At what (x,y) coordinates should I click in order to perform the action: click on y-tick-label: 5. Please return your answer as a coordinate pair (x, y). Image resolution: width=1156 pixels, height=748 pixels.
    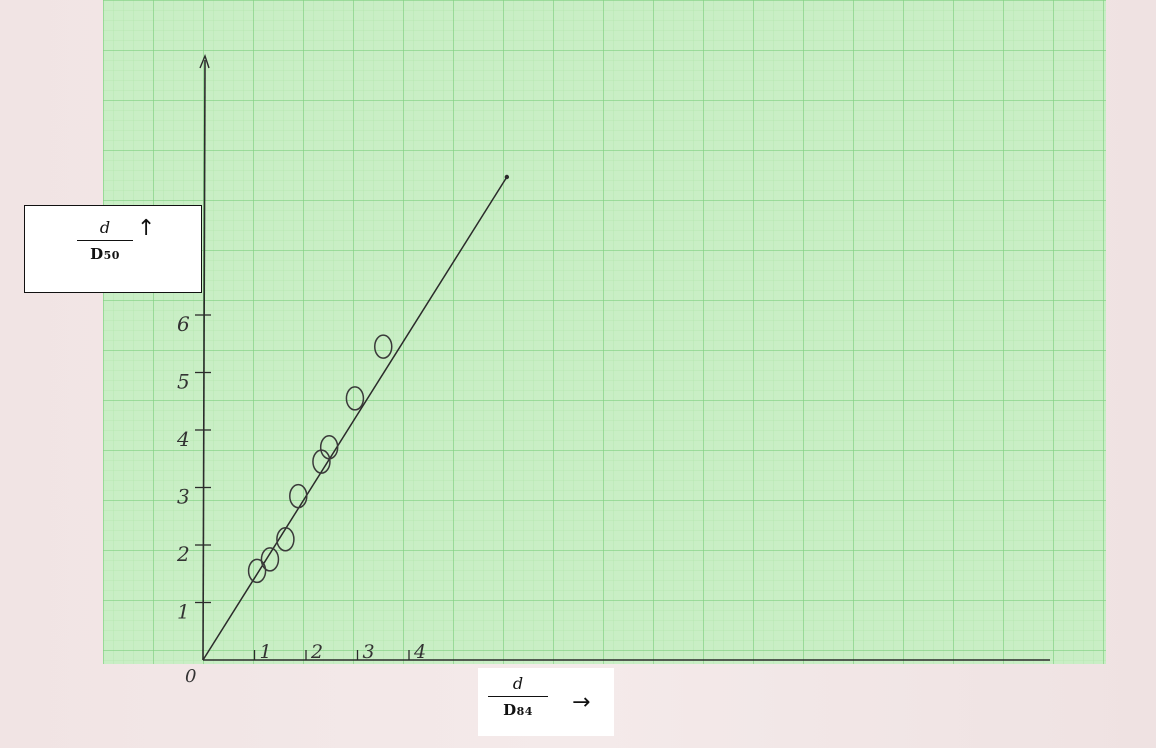
    Looking at the image, I should click on (183, 382).